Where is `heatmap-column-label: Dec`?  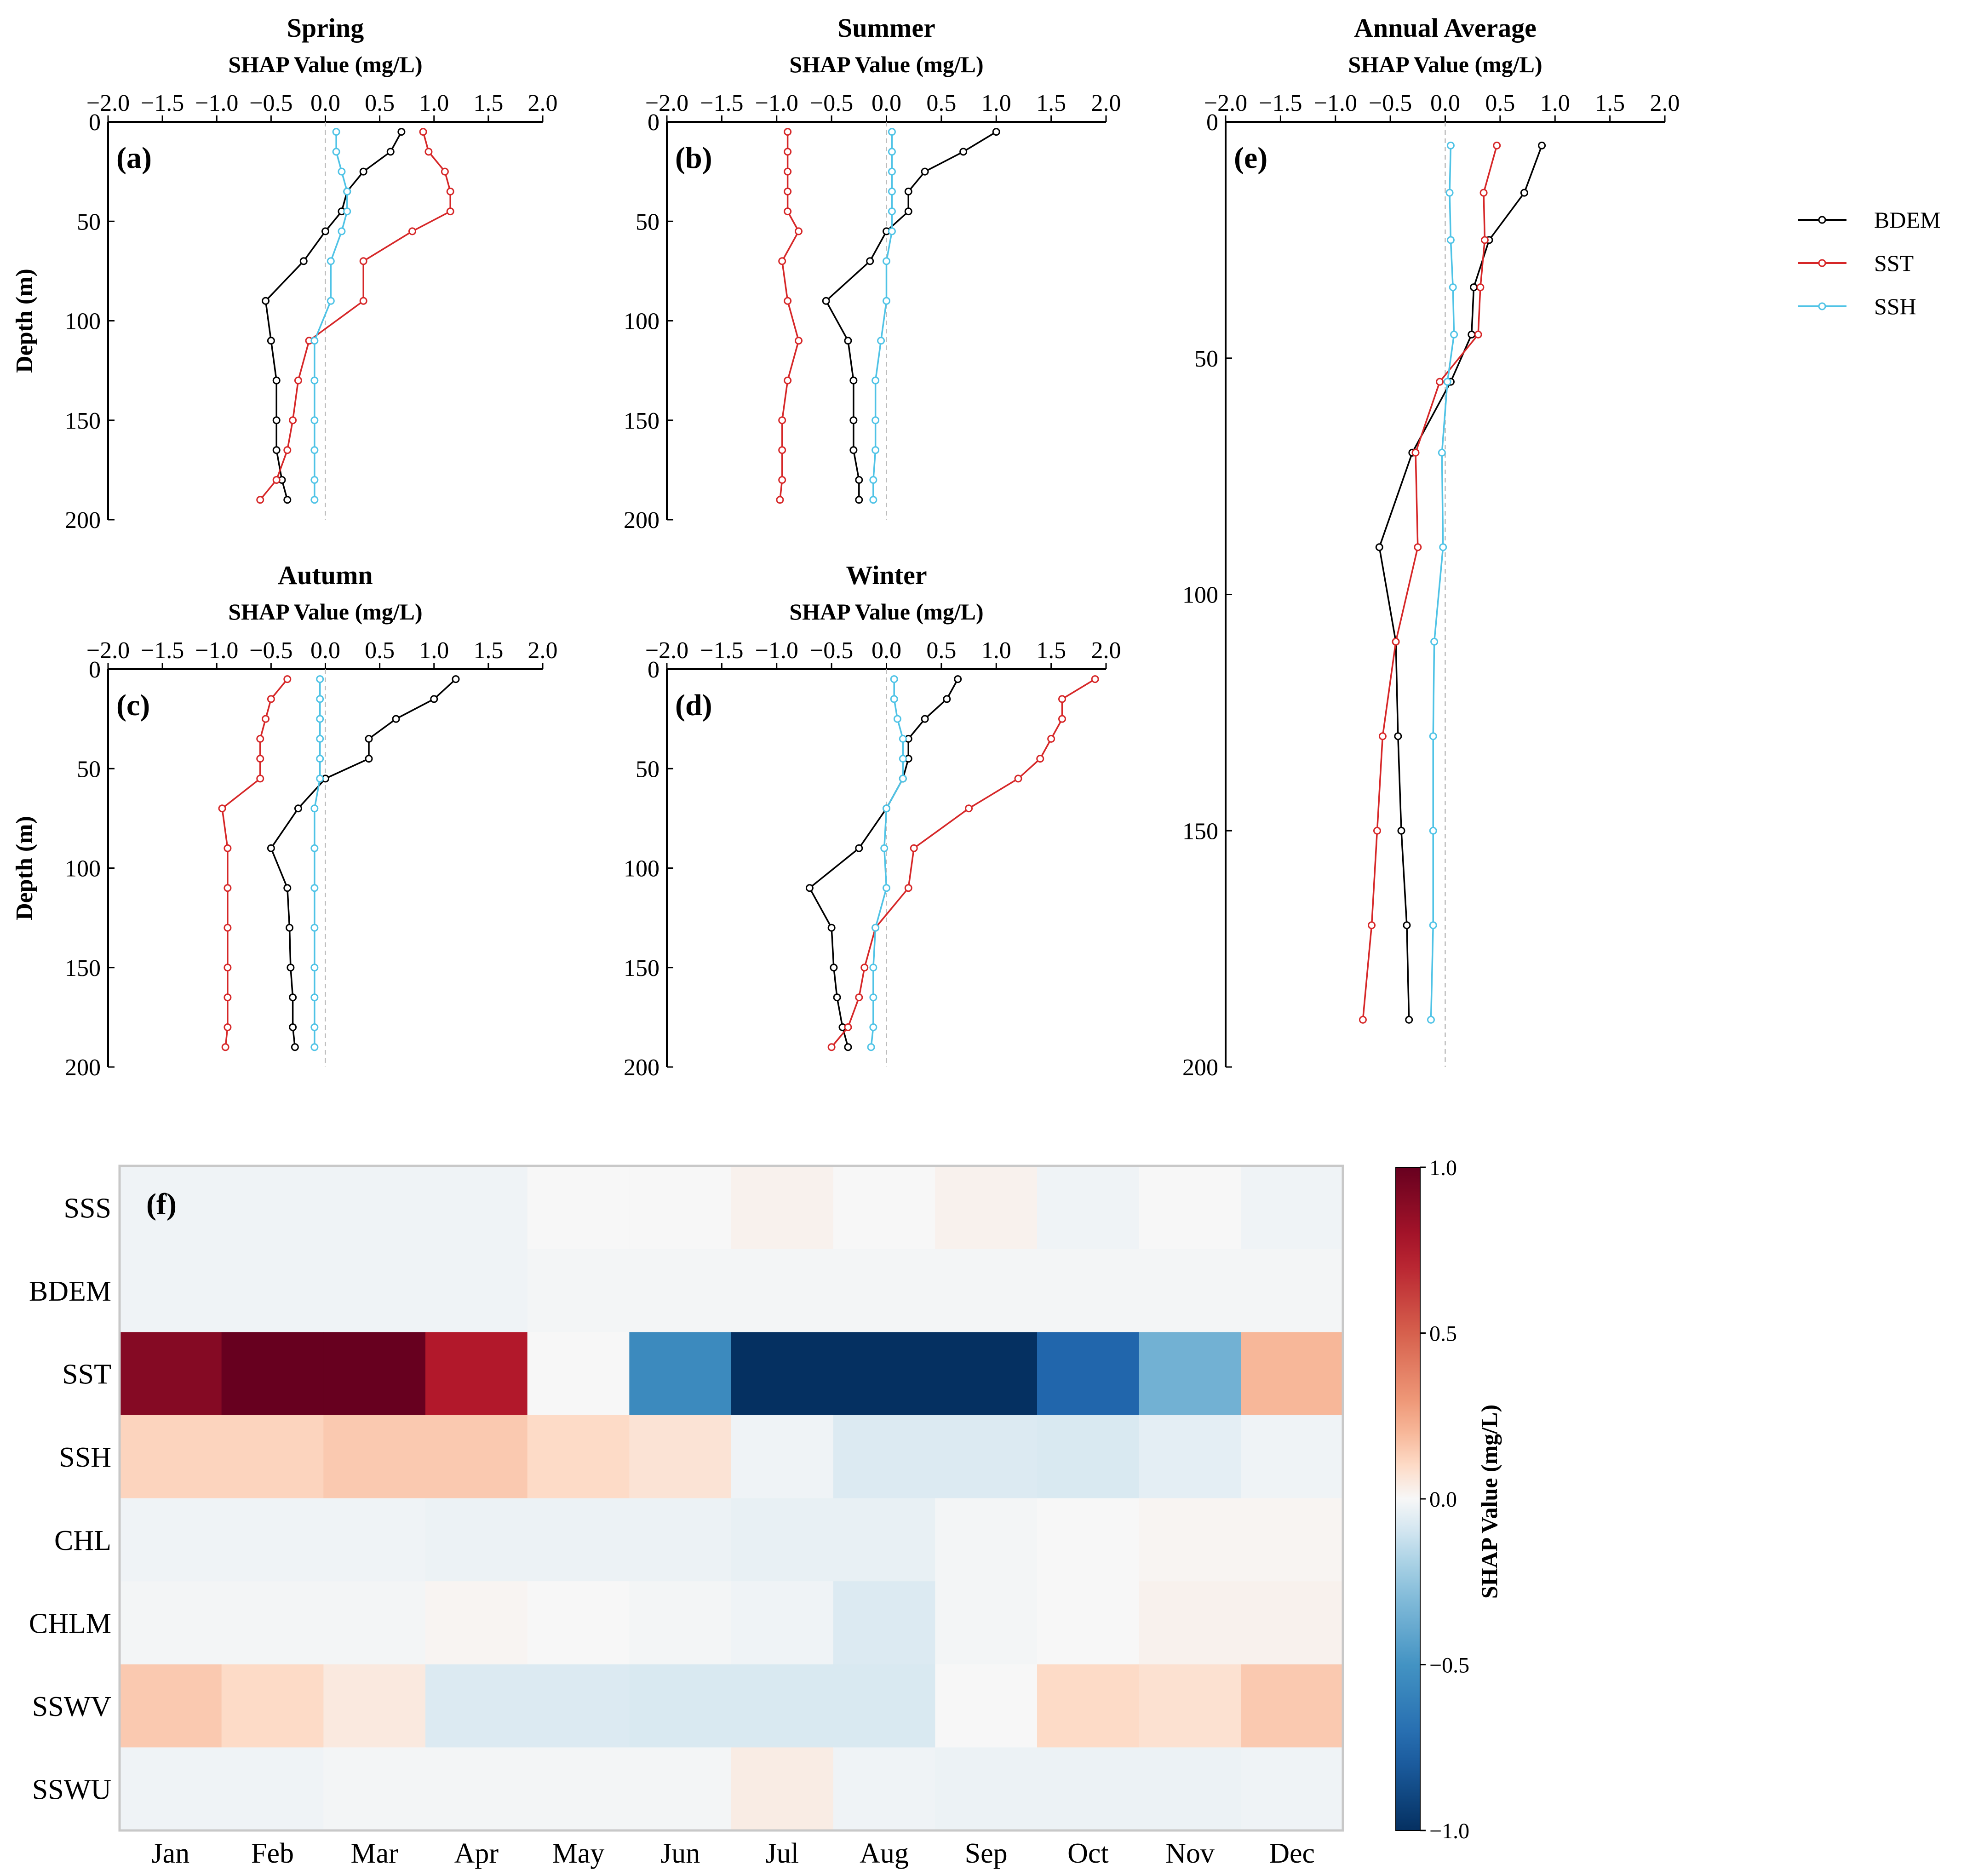 heatmap-column-label: Dec is located at coordinates (1292, 1853).